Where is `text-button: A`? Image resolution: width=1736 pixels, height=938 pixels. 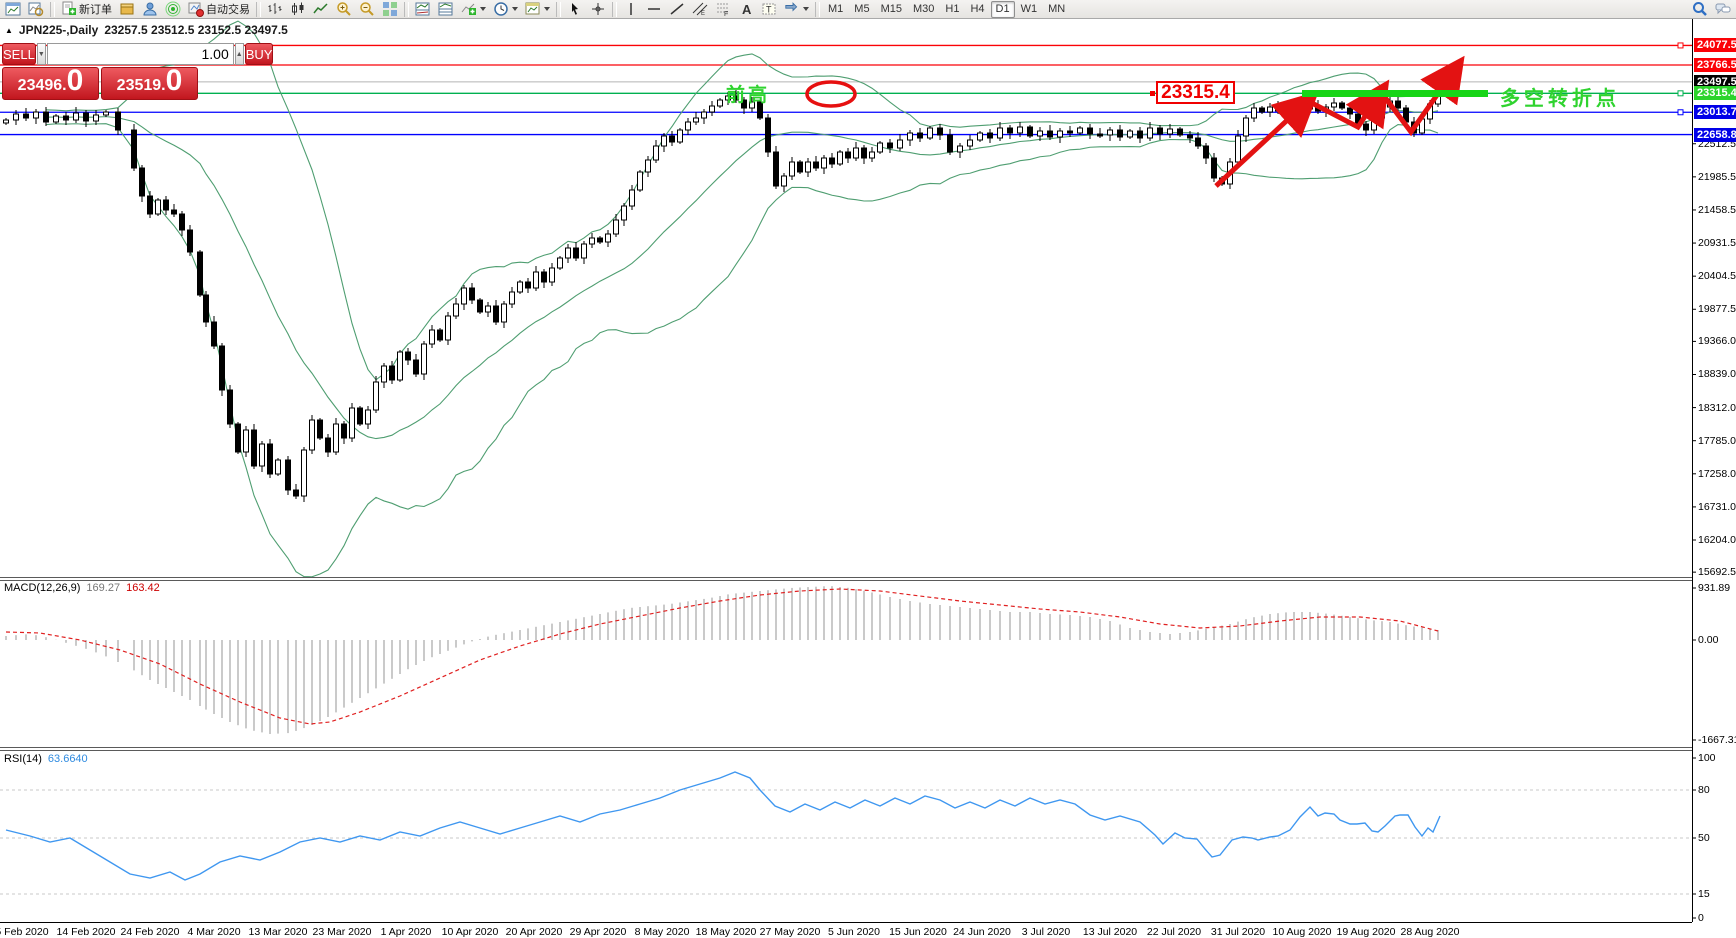
text-button: A is located at coordinates (746, 9).